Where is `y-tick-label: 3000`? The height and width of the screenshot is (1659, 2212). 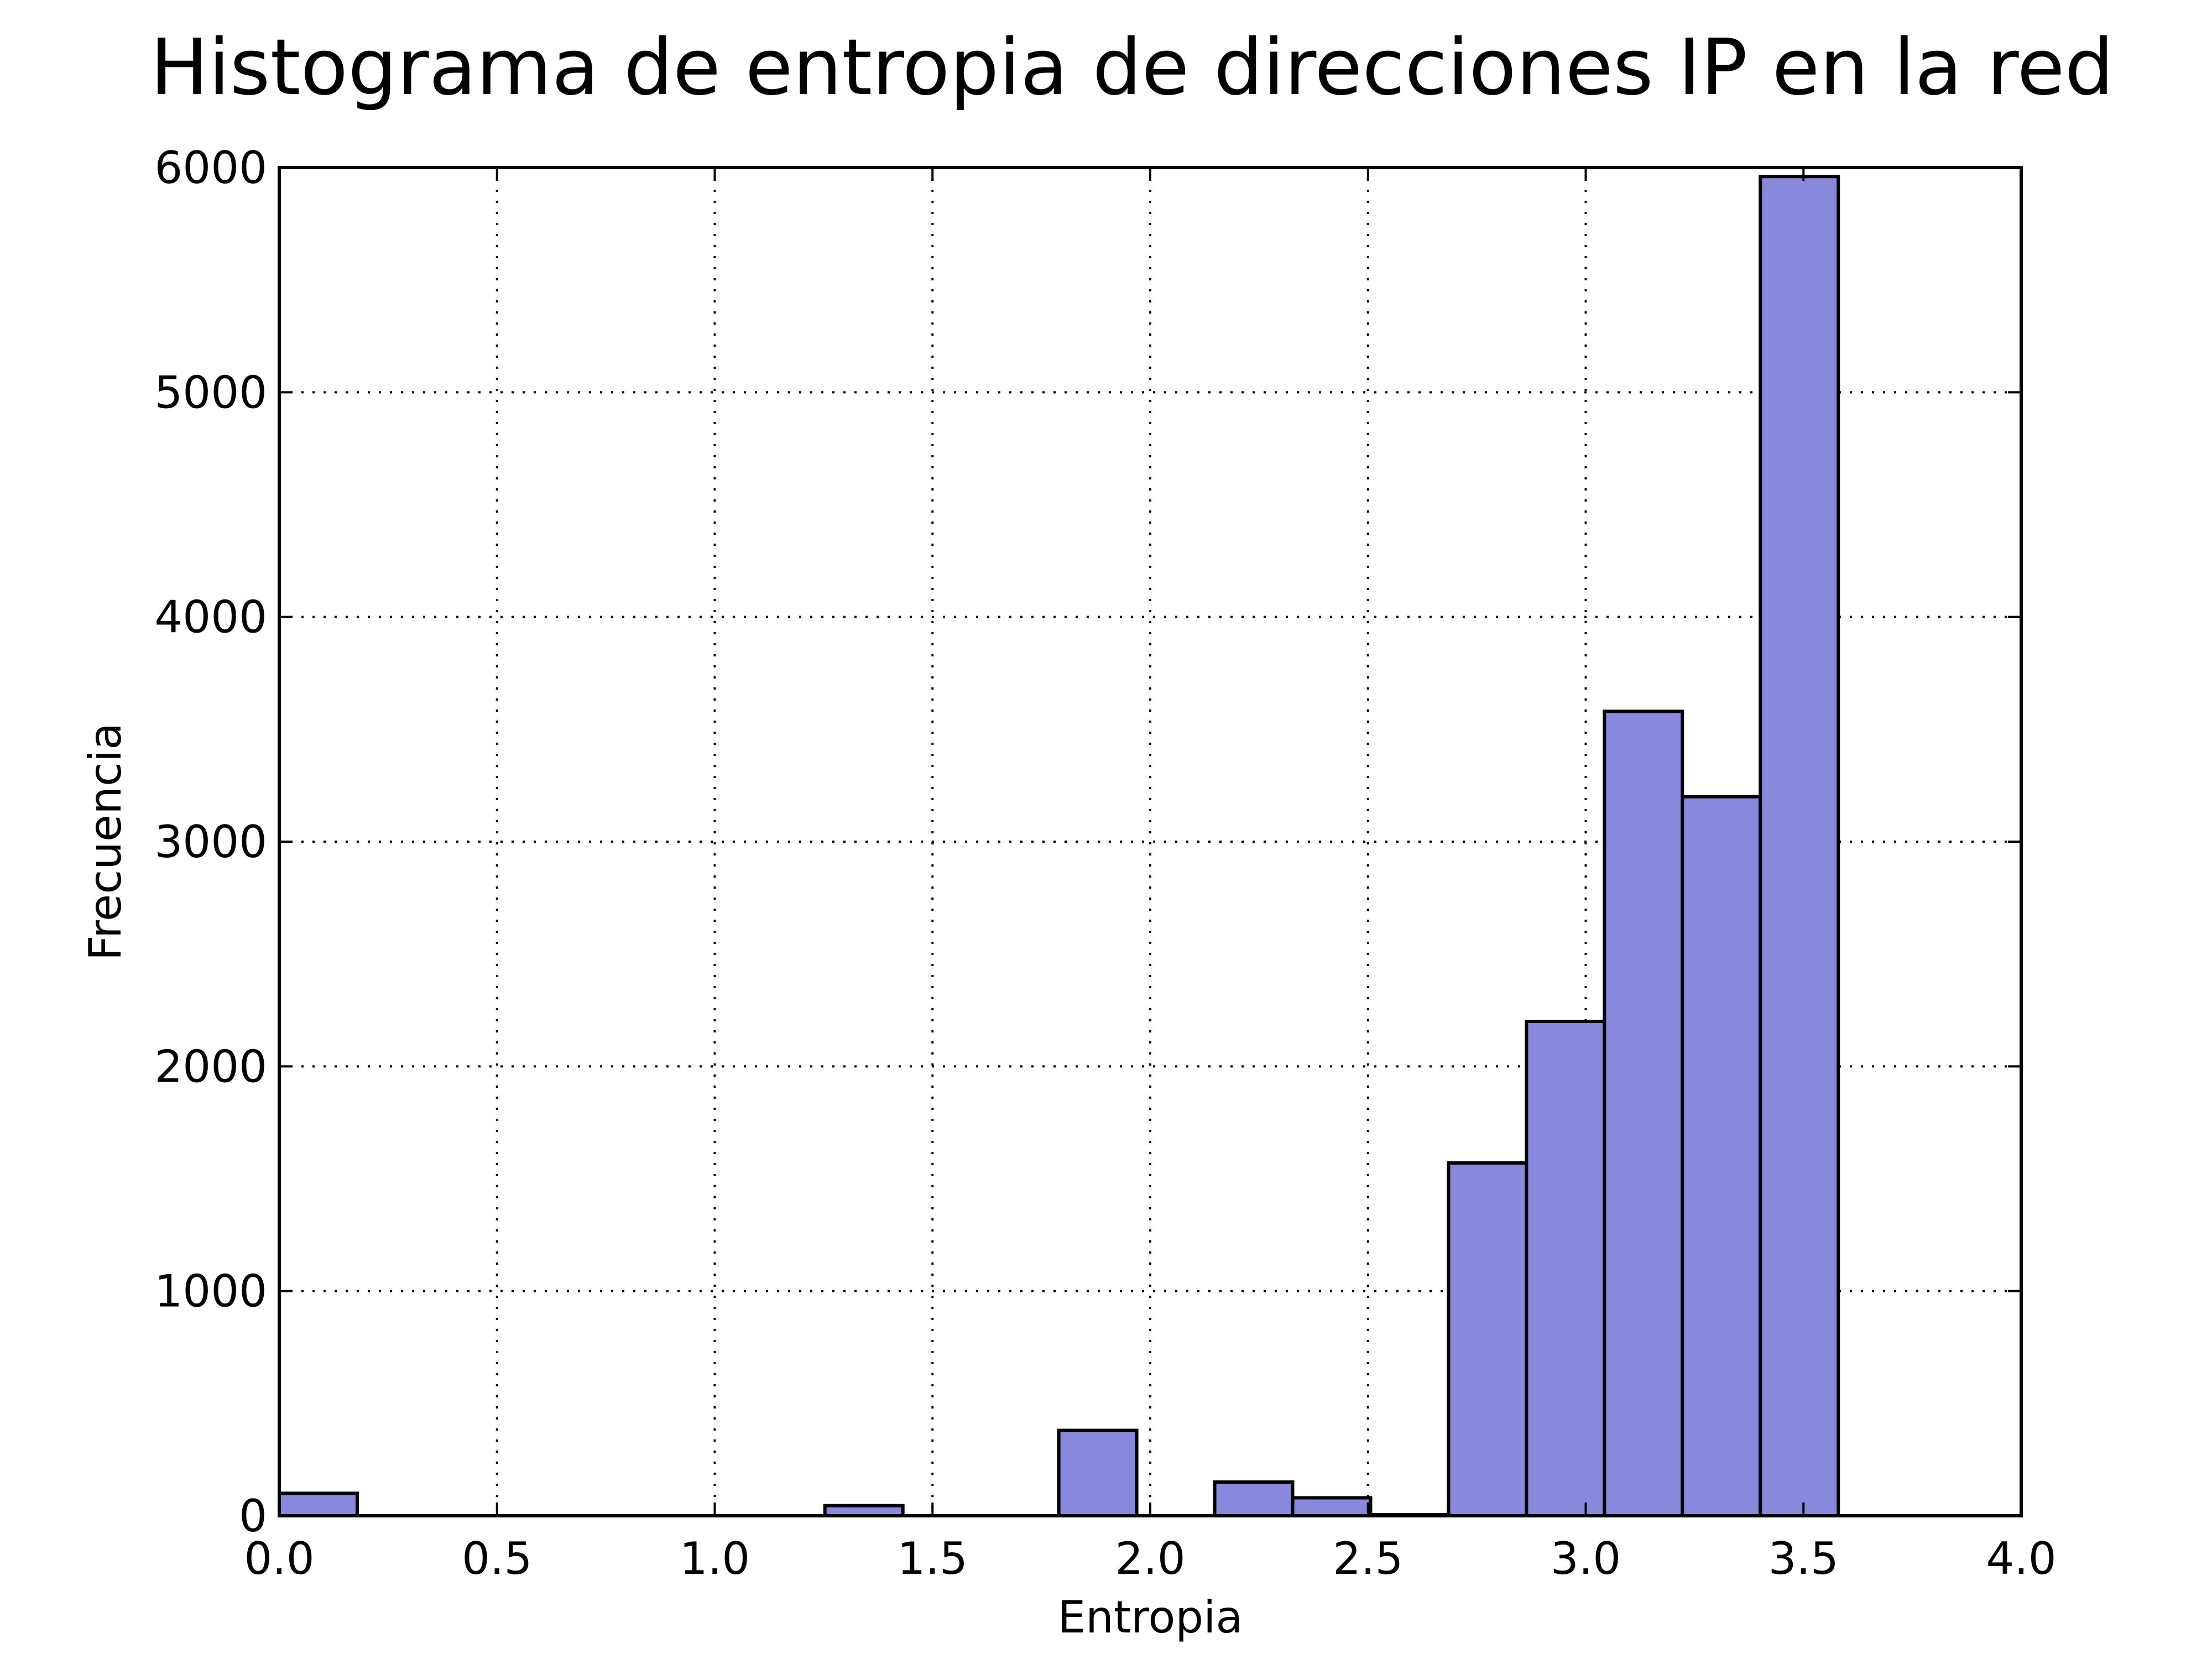
y-tick-label: 3000 is located at coordinates (211, 842).